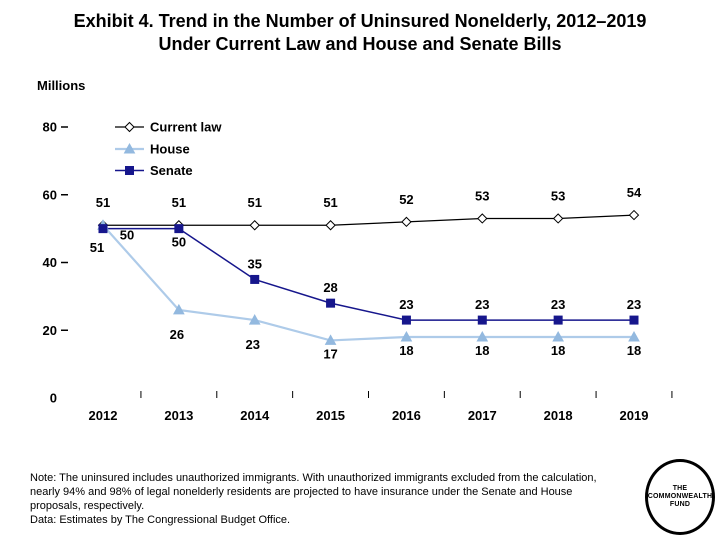  What do you see at coordinates (330, 353) in the screenshot?
I see `house-data-label: 17` at bounding box center [330, 353].